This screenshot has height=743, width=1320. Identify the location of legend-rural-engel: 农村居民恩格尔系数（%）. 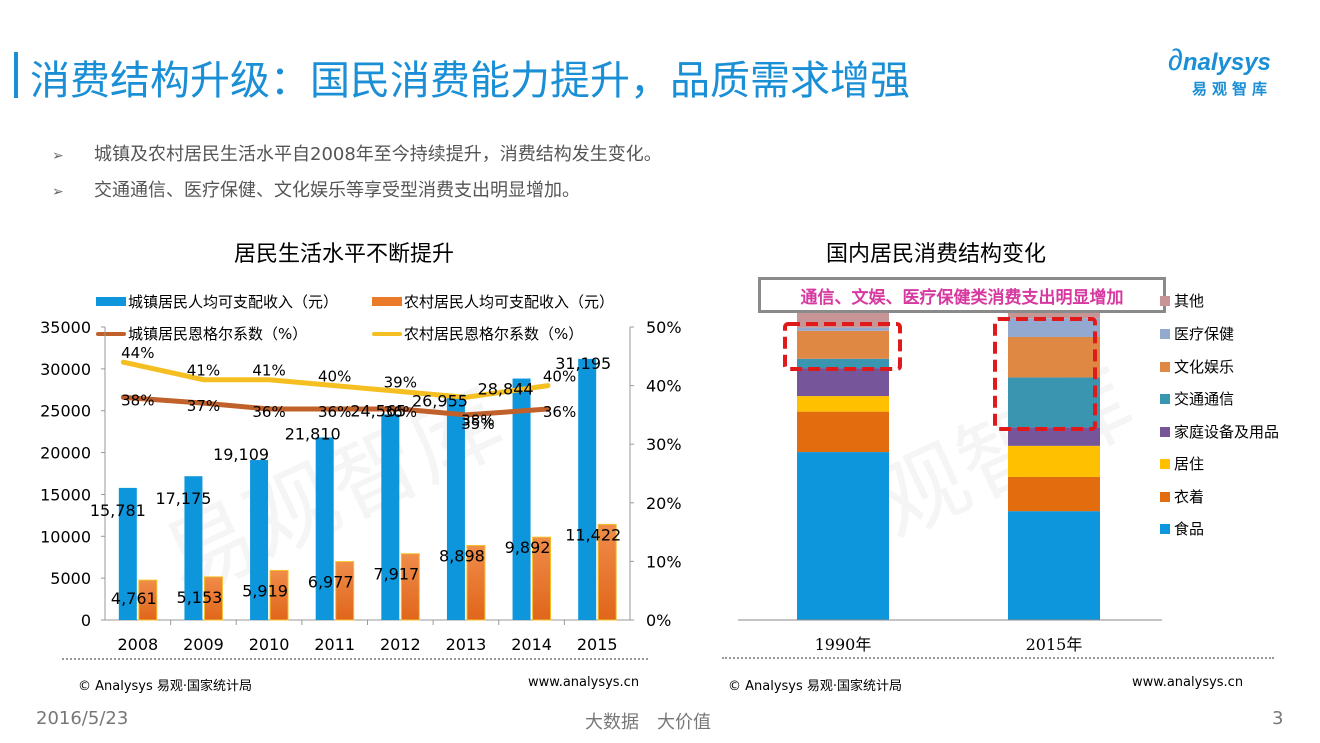
(477, 333).